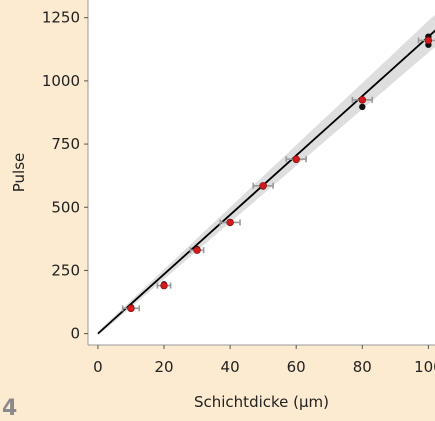  What do you see at coordinates (65, 270) in the screenshot?
I see `y-tick-label: 250` at bounding box center [65, 270].